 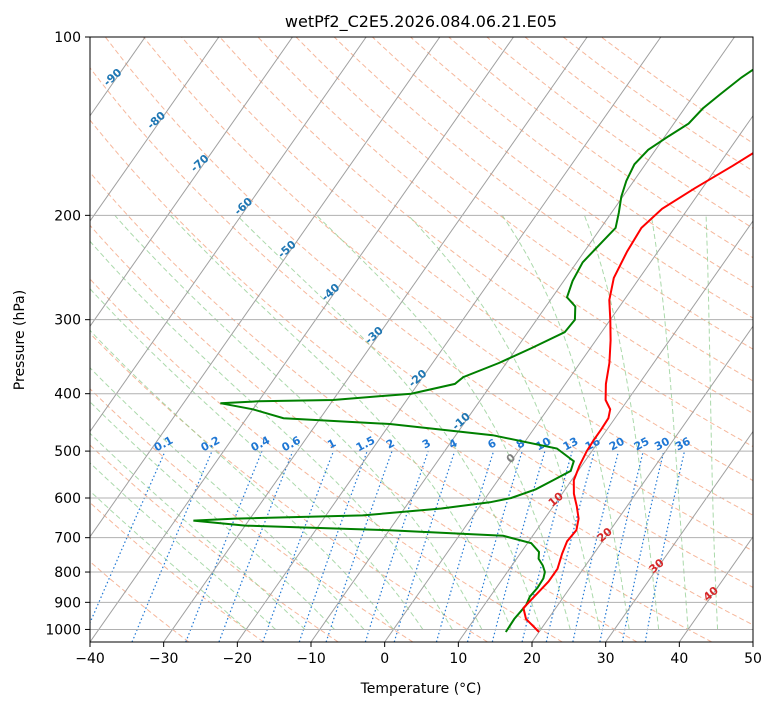 What do you see at coordinates (90, 659) in the screenshot?
I see `x-tick-label: −40` at bounding box center [90, 659].